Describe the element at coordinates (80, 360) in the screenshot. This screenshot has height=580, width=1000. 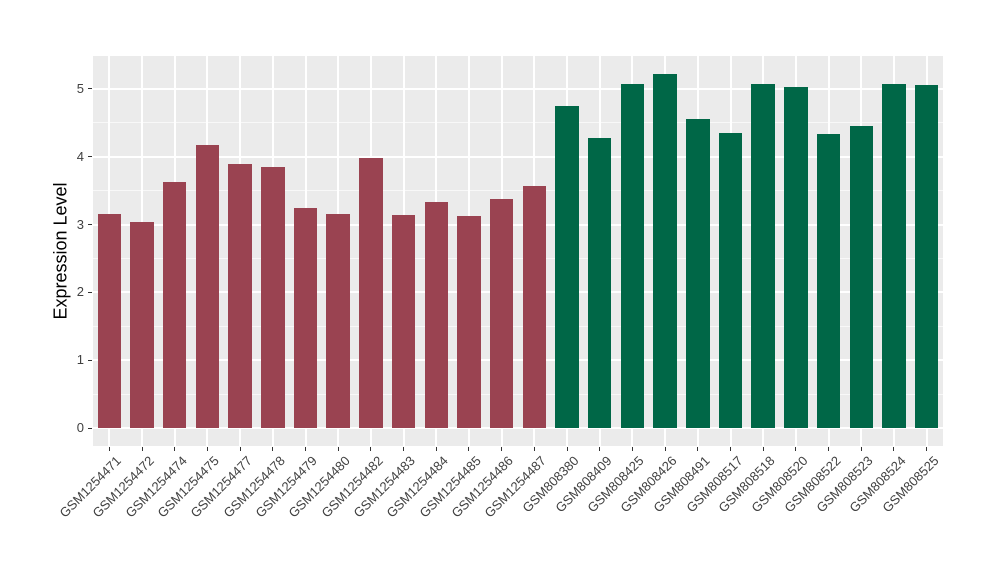
I see `y-tick-label: 1` at that location.